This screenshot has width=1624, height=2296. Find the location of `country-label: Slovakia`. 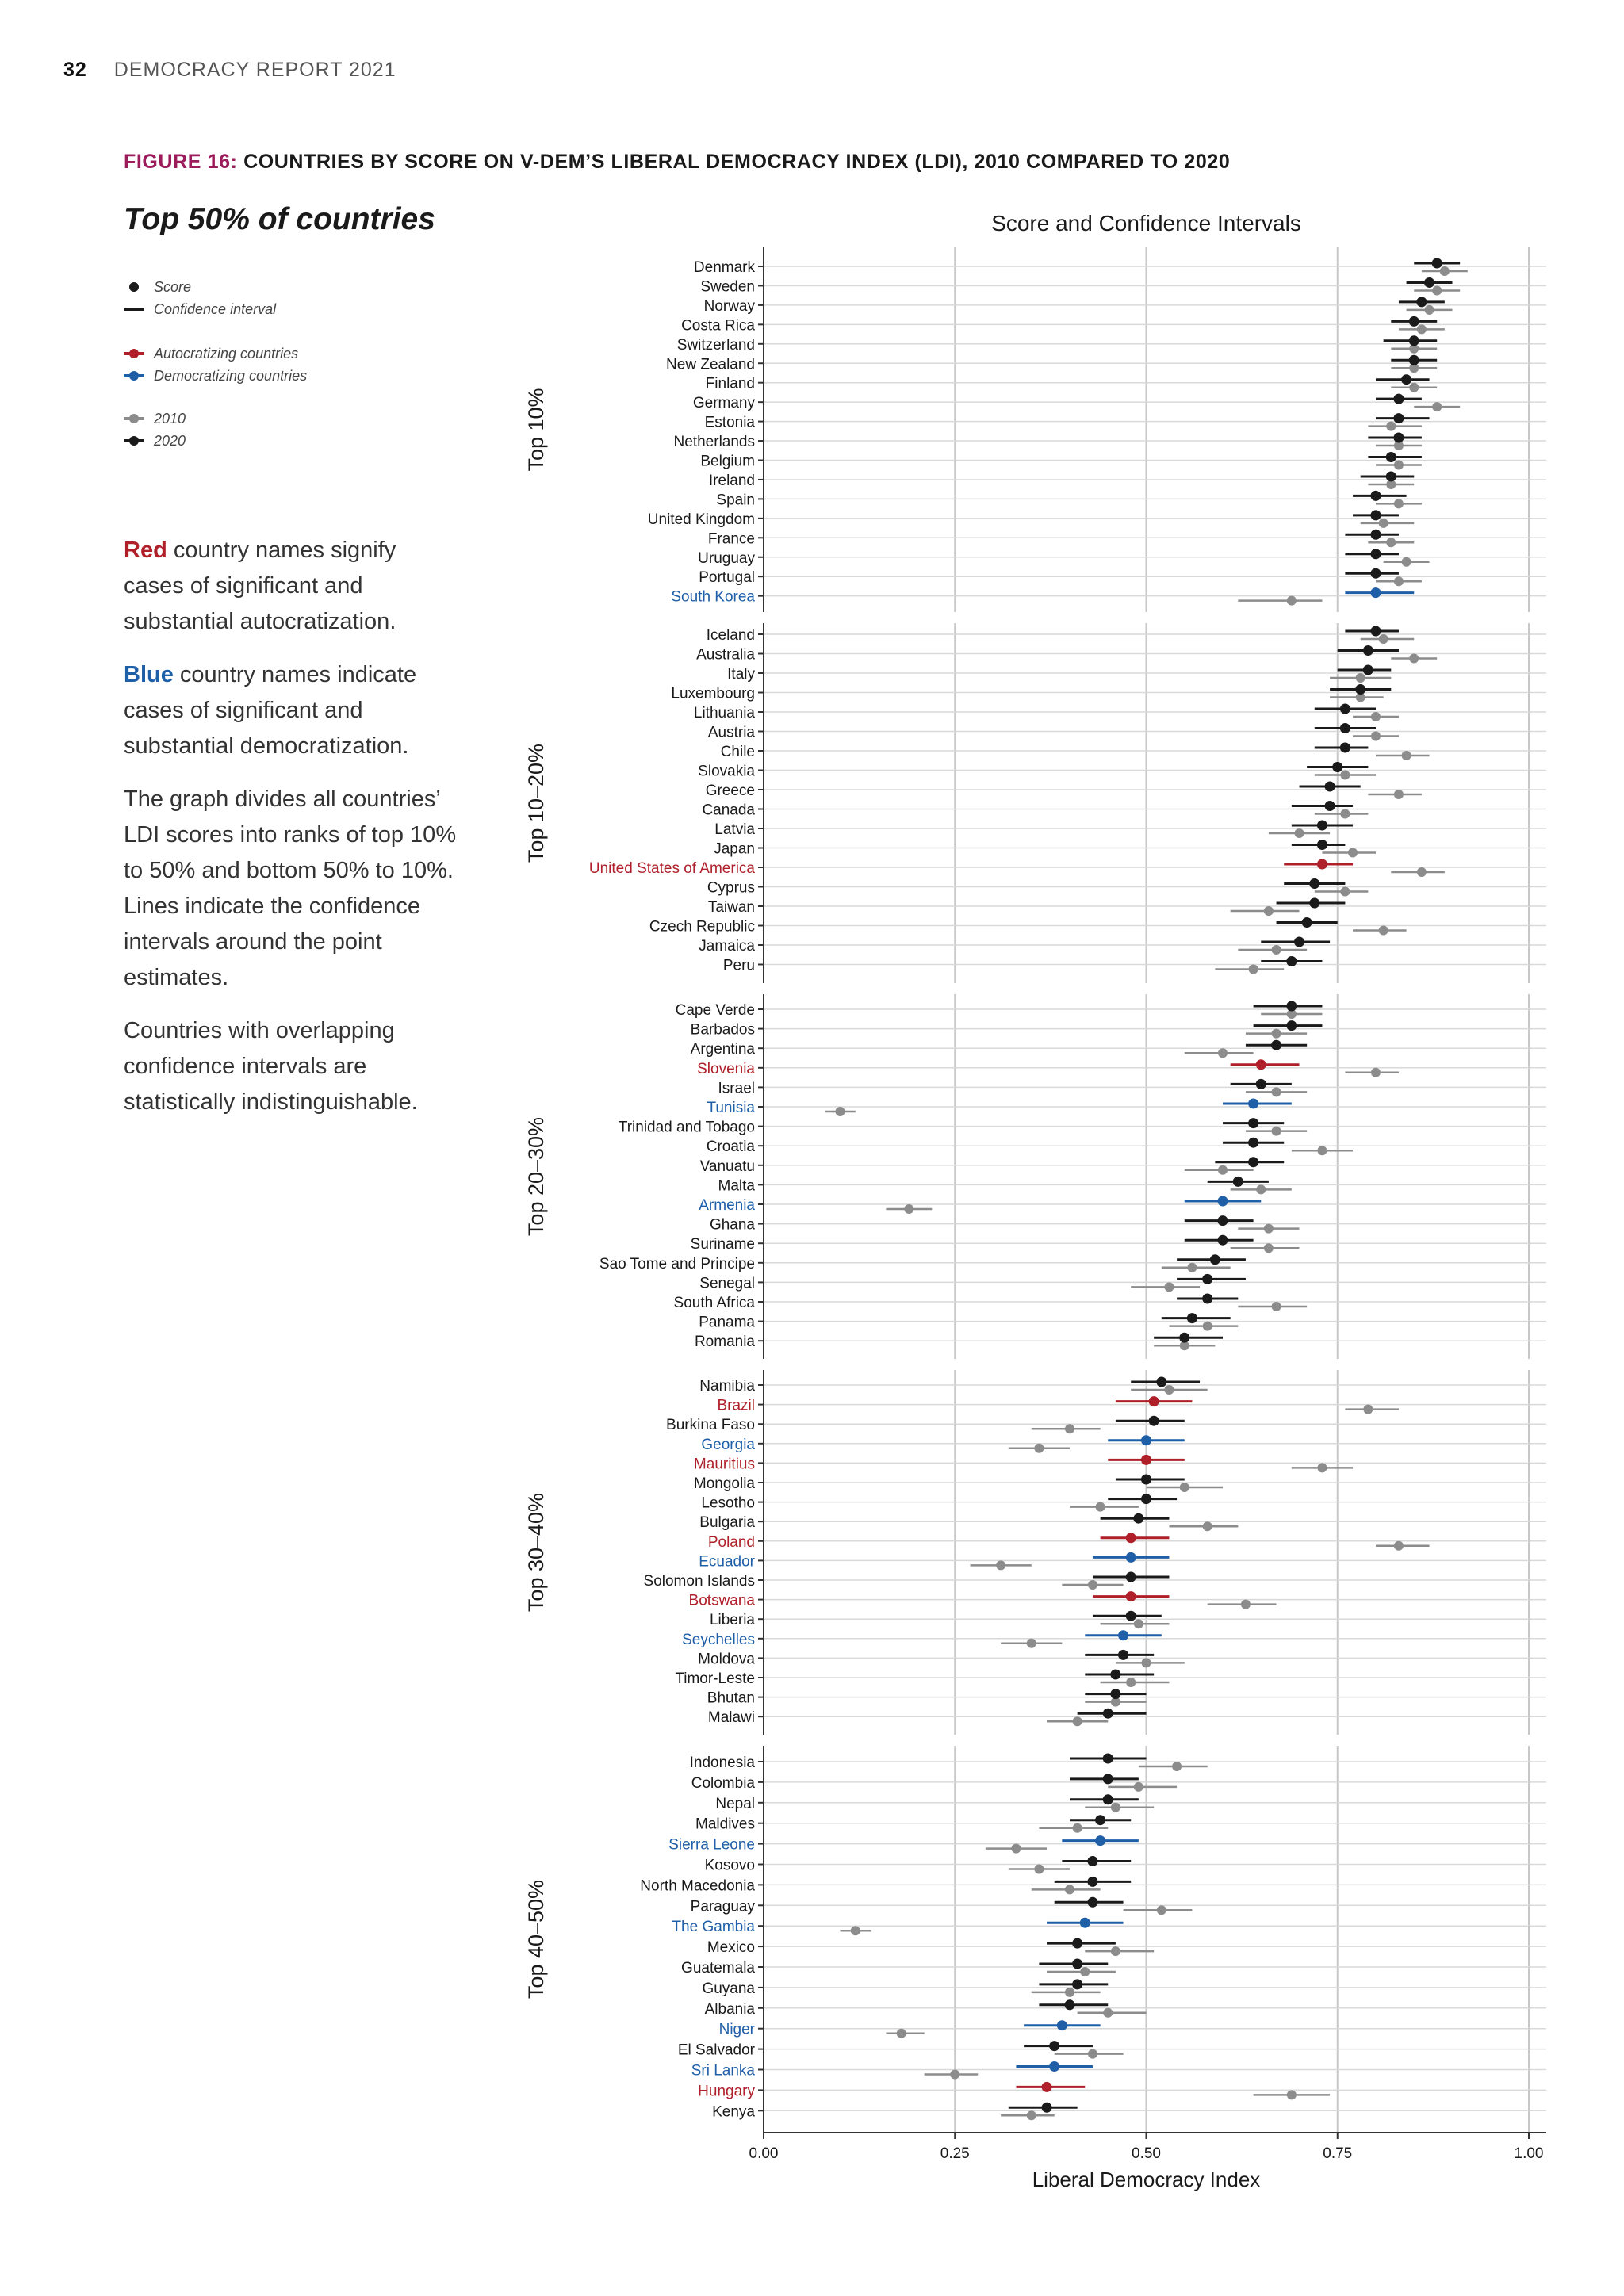

country-label: Slovakia is located at coordinates (726, 772).